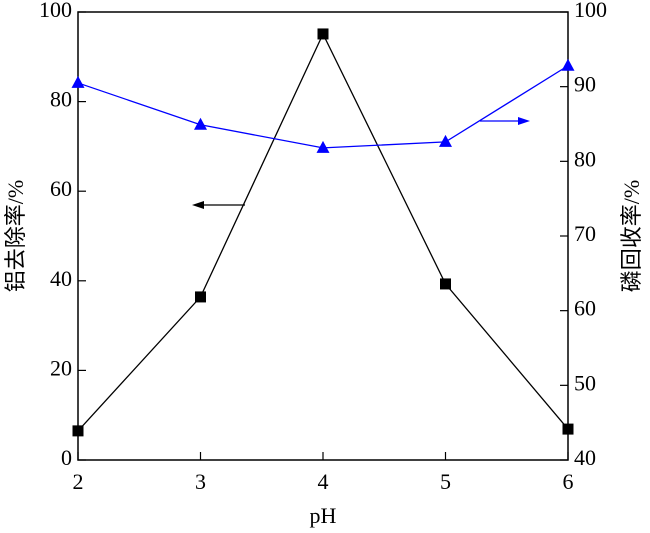 The width and height of the screenshot is (650, 533). I want to click on arrow-left, so click(218, 205).